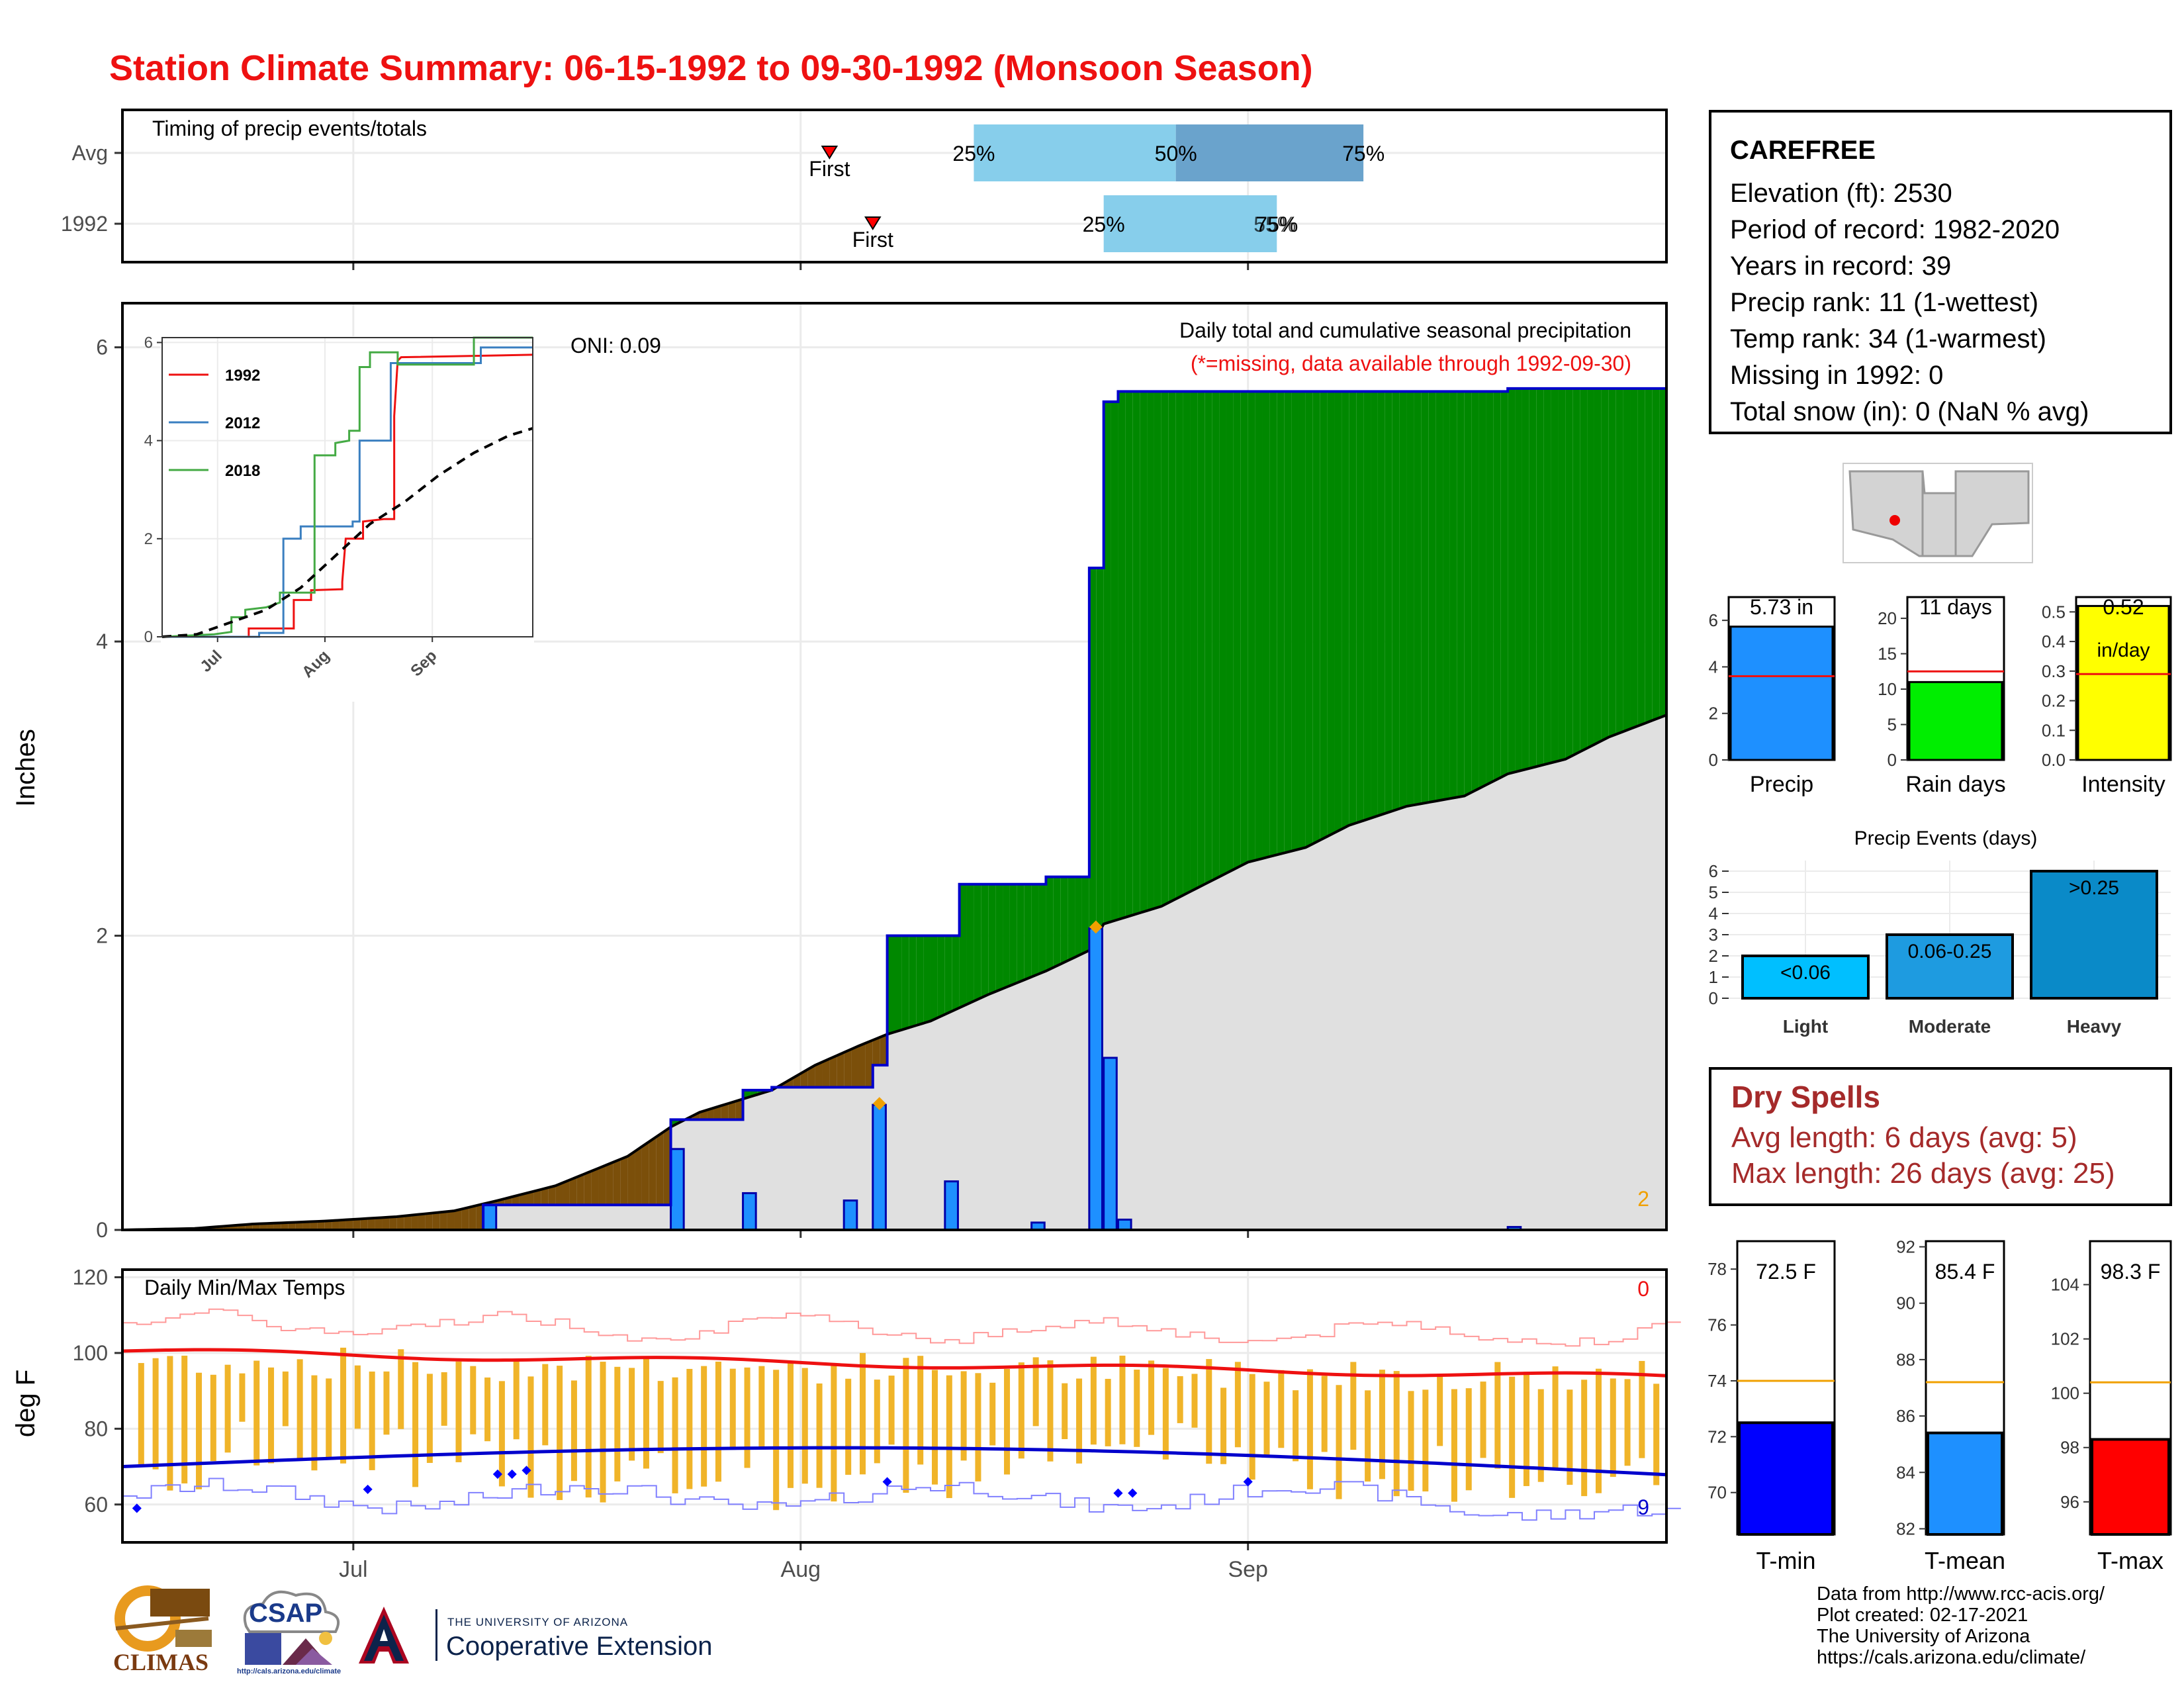 This screenshot has height=1688, width=2184. Describe the element at coordinates (1717, 1269) in the screenshot. I see `temp-bar-ytick-label: 78` at that location.